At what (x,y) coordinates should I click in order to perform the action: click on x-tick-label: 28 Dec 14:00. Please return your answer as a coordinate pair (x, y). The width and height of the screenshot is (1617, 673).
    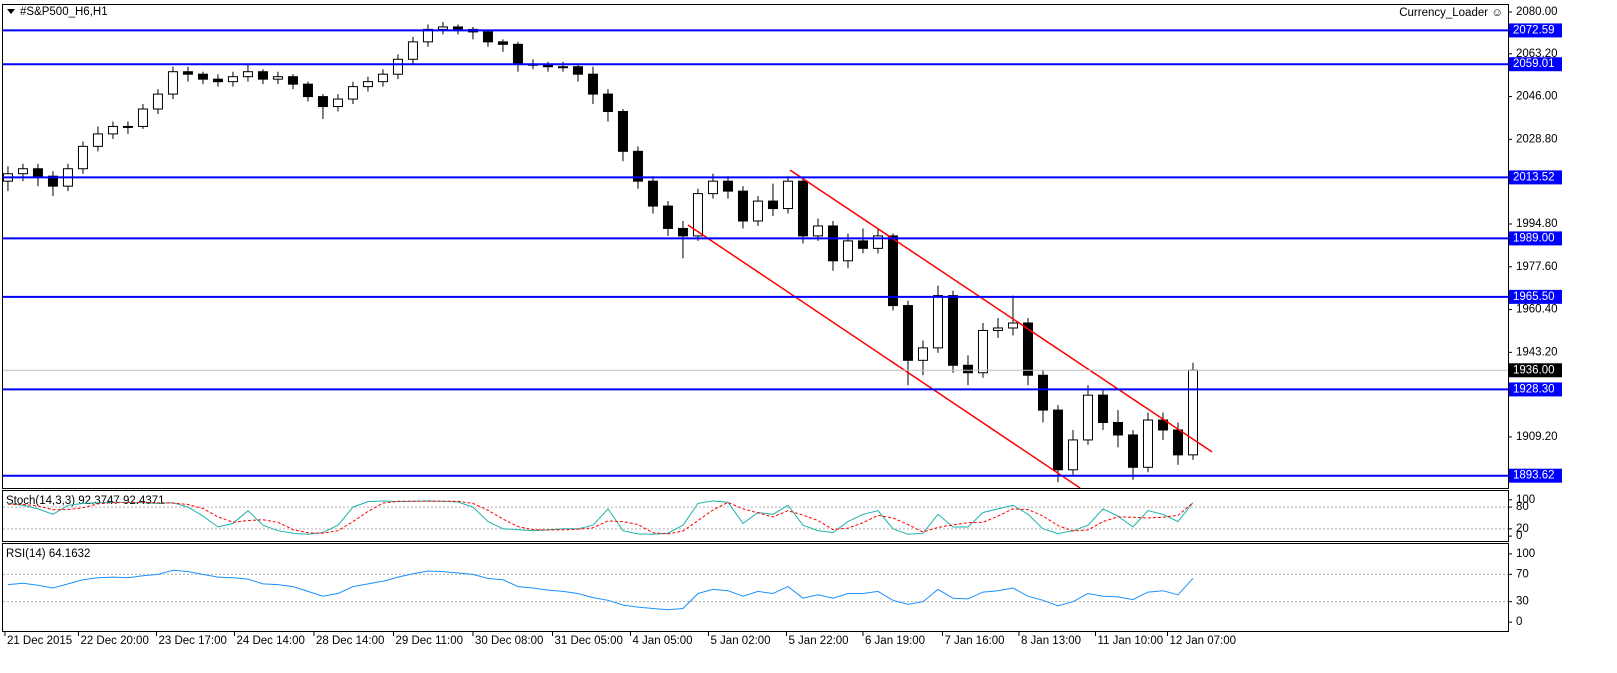
    Looking at the image, I should click on (350, 641).